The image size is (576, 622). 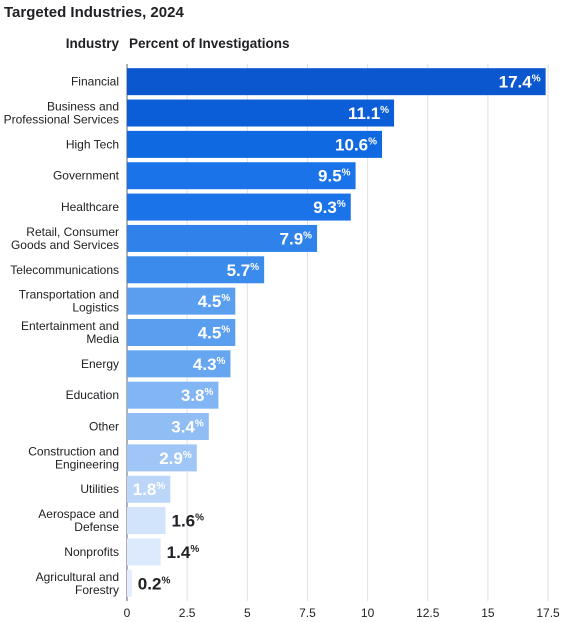 What do you see at coordinates (197, 395) in the screenshot?
I see `value-label: 3.8%` at bounding box center [197, 395].